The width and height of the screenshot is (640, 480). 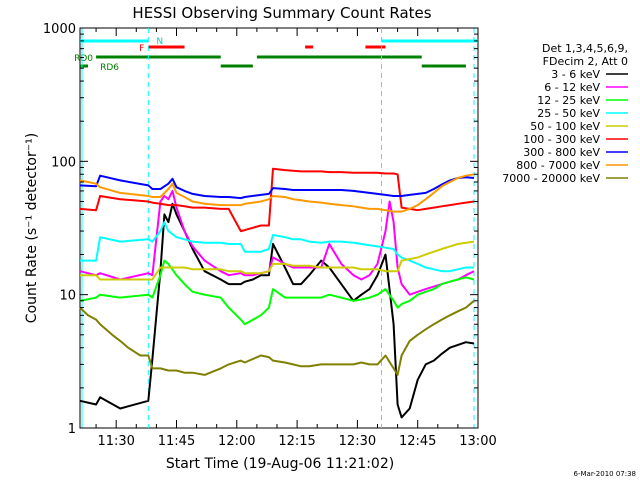 I want to click on legend-header: FDecim 2, Att 0, so click(x=585, y=61).